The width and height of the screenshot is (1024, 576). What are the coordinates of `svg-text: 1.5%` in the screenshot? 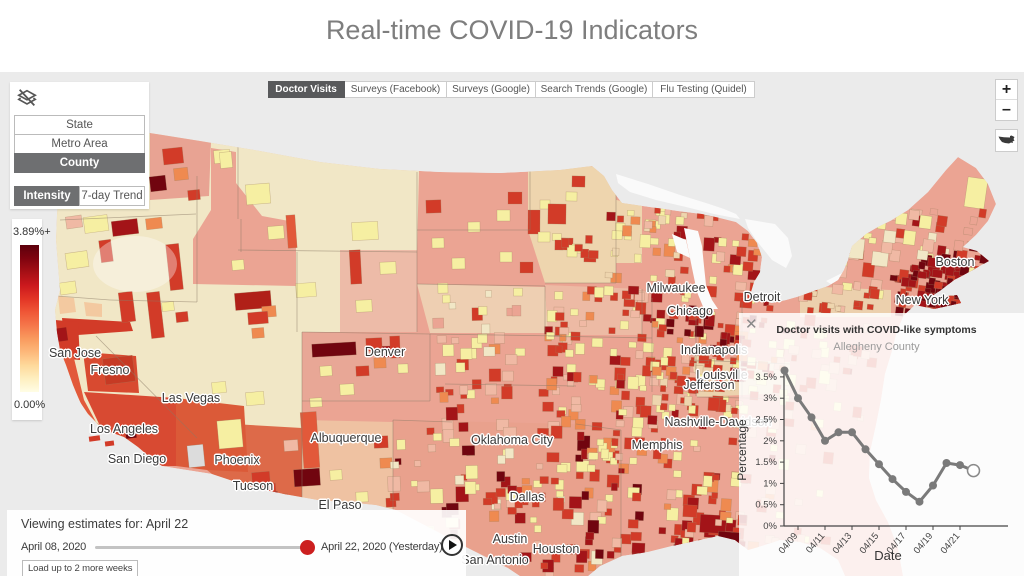 It's located at (766, 462).